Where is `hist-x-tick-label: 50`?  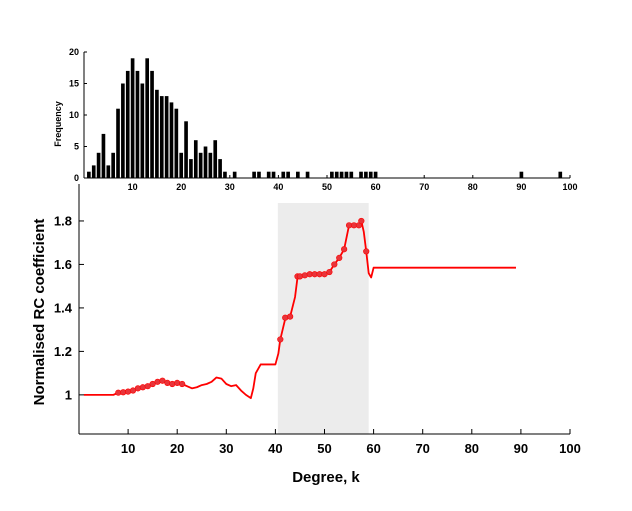 hist-x-tick-label: 50 is located at coordinates (327, 187).